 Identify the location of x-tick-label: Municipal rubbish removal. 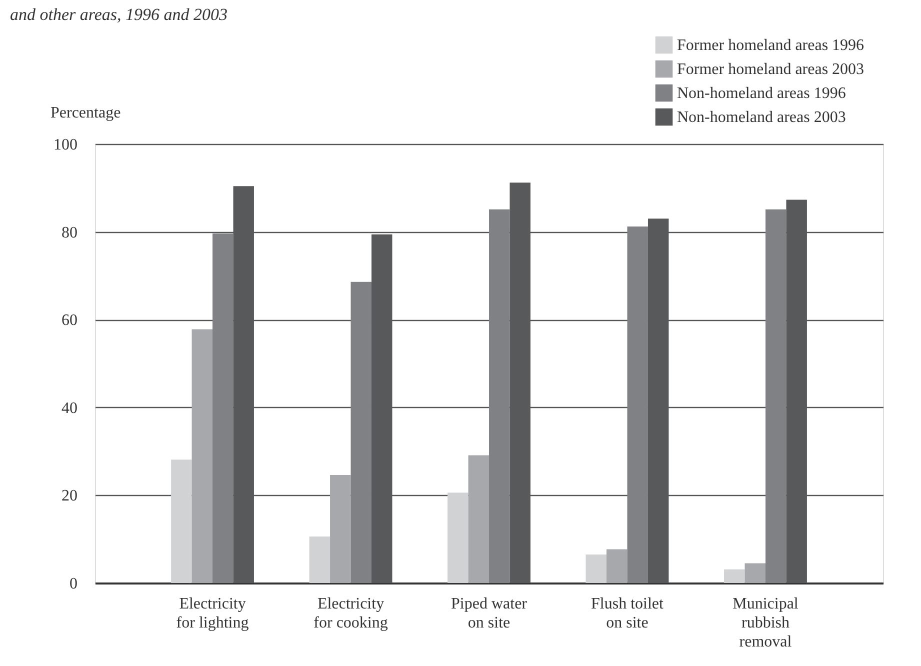
(765, 623).